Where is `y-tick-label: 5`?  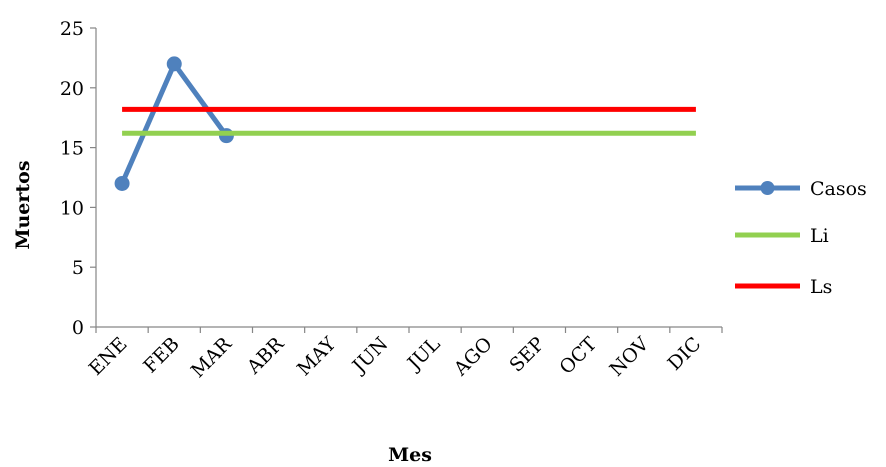 y-tick-label: 5 is located at coordinates (78, 268).